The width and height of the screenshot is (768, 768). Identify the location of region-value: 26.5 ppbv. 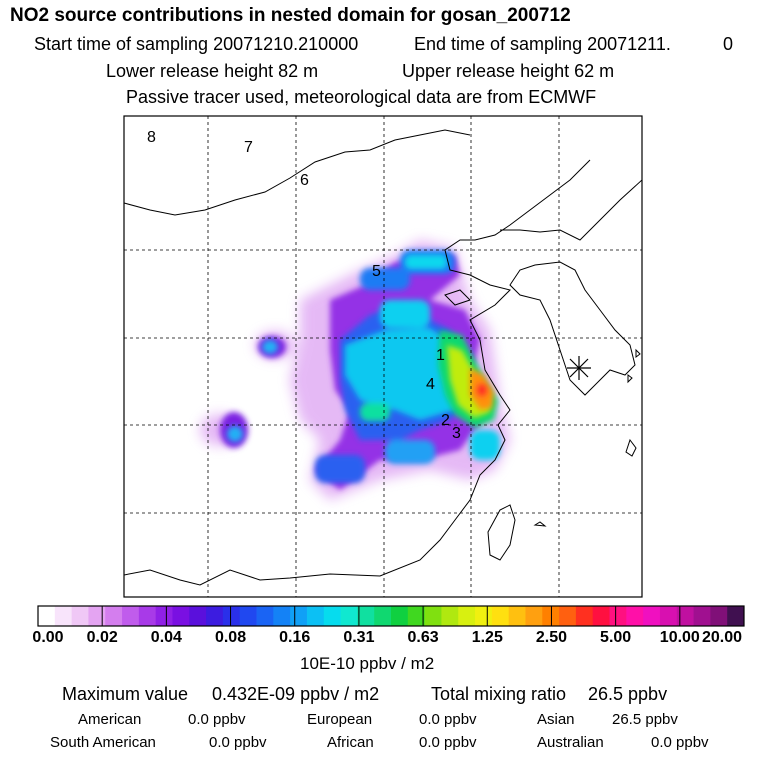
(645, 719).